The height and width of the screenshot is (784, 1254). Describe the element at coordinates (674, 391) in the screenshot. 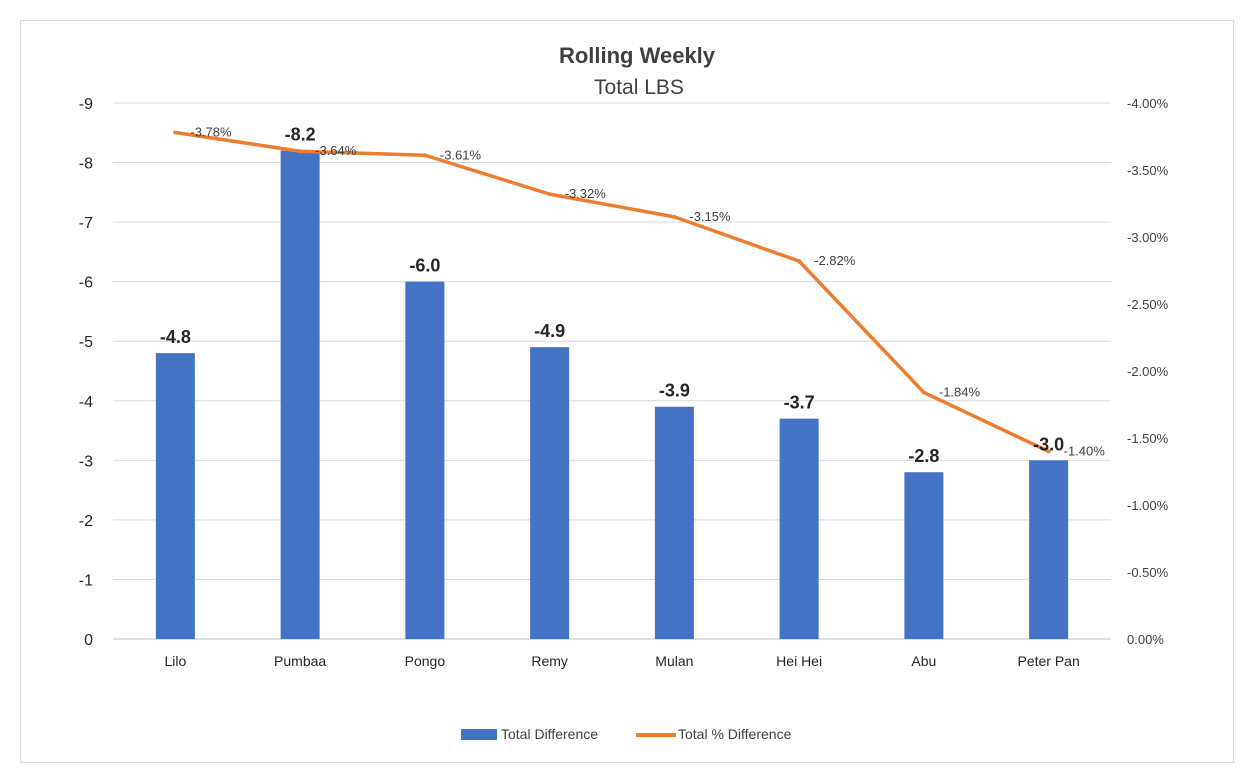

I see `bar-data-label: -3.9` at that location.